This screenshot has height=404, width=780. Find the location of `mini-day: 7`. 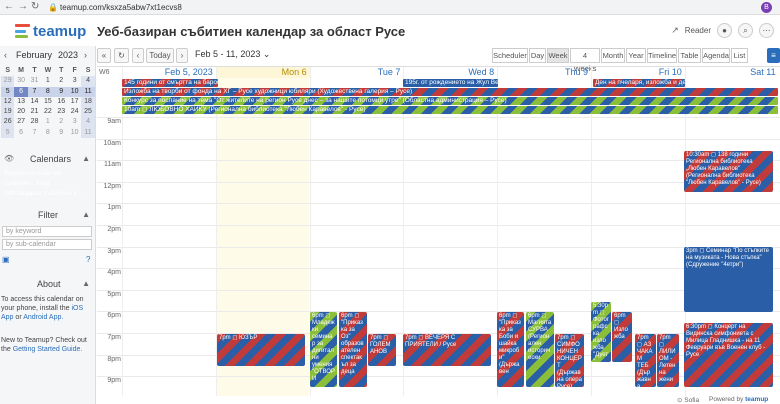

mini-day: 7 is located at coordinates (34, 132).